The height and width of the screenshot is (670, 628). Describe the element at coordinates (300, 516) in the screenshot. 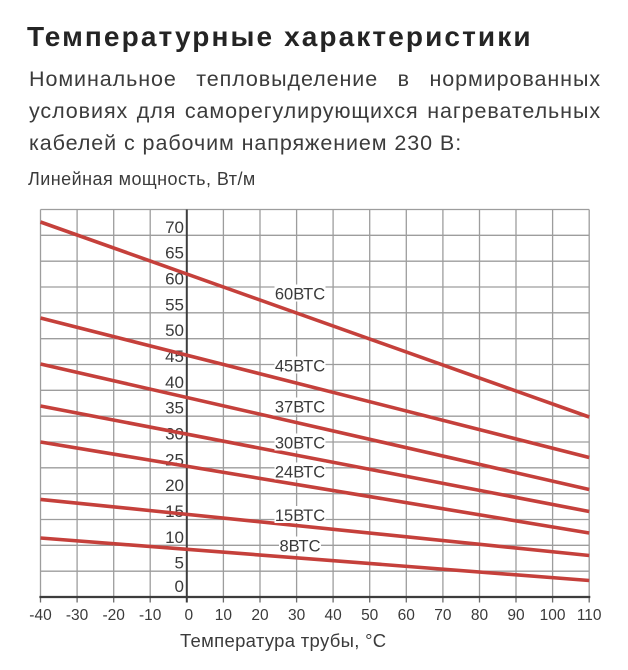

I see `svg-text: 15ВТС` at that location.